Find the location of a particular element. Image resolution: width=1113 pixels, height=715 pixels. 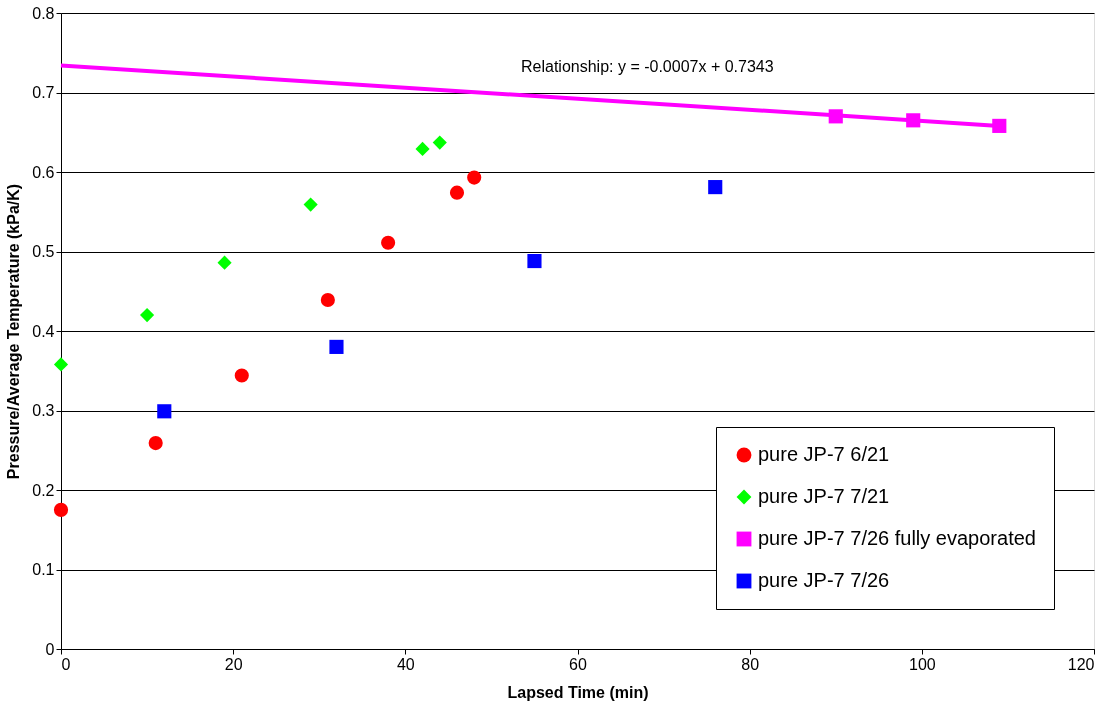

x-tick-label: 80 is located at coordinates (750, 664).